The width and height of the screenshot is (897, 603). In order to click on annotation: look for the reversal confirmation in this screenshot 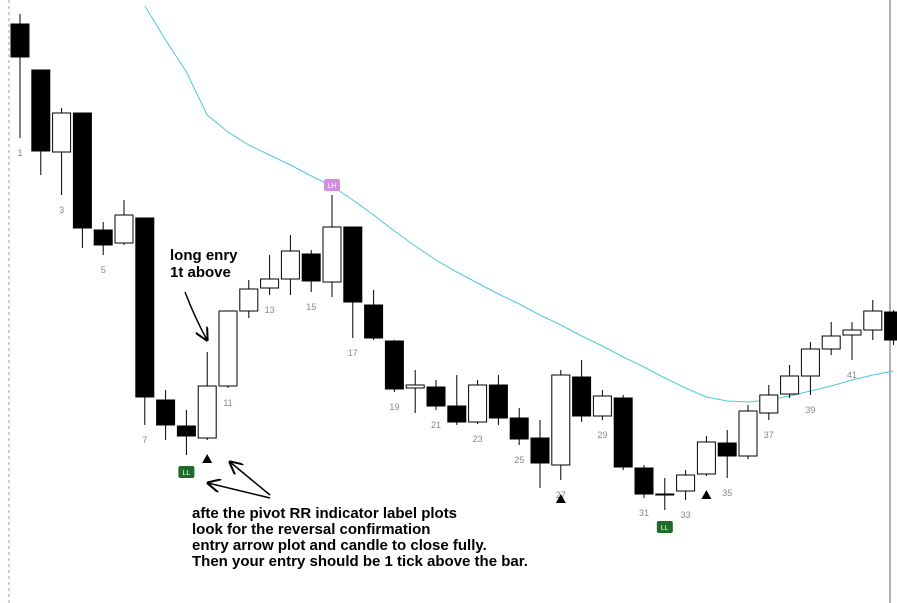, I will do `click(311, 529)`.